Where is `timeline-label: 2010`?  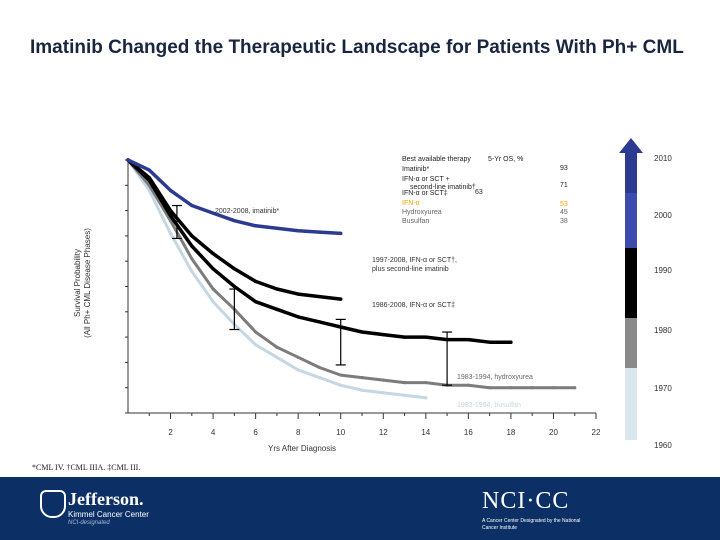
timeline-label: 2010 is located at coordinates (663, 158).